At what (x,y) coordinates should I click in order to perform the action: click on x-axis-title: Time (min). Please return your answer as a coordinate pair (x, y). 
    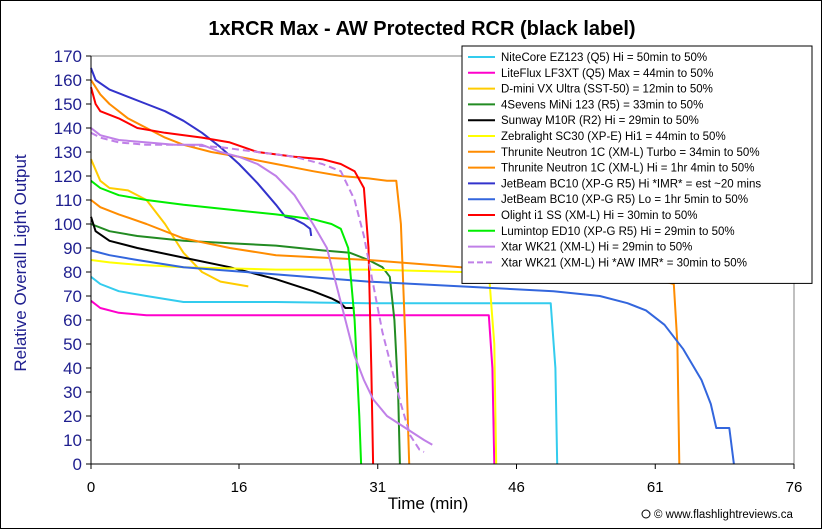
    Looking at the image, I should click on (428, 503).